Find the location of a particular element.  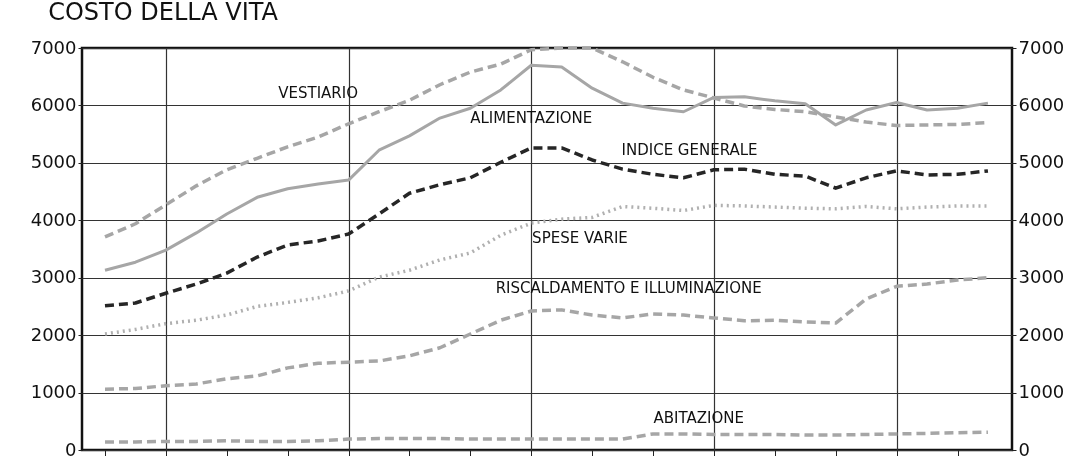

y2-tick-label: 2000 is located at coordinates (1041, 334).